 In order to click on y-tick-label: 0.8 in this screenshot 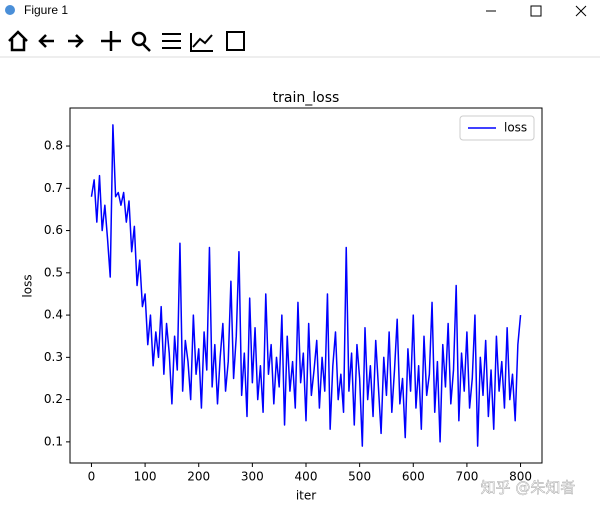, I will do `click(53, 146)`.